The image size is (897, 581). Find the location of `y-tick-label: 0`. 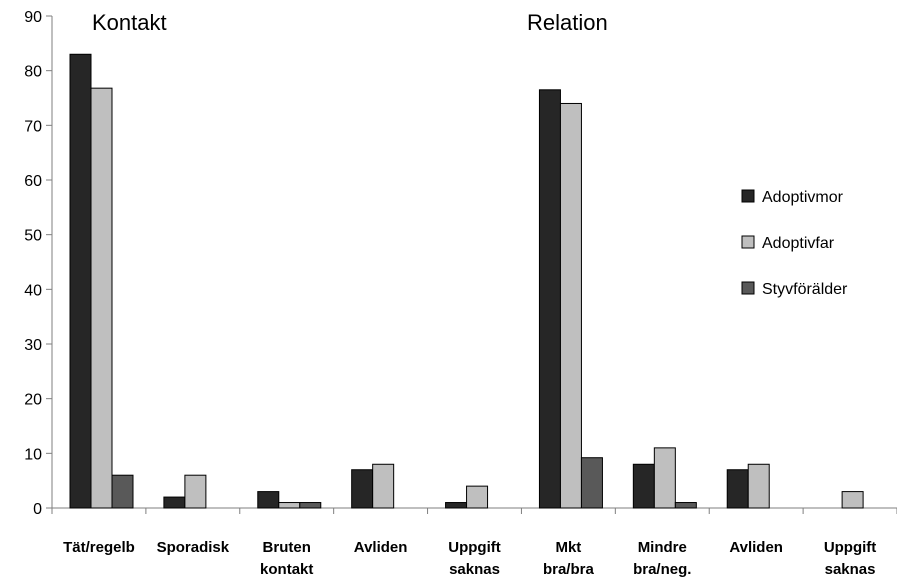

y-tick-label: 0 is located at coordinates (37, 509).